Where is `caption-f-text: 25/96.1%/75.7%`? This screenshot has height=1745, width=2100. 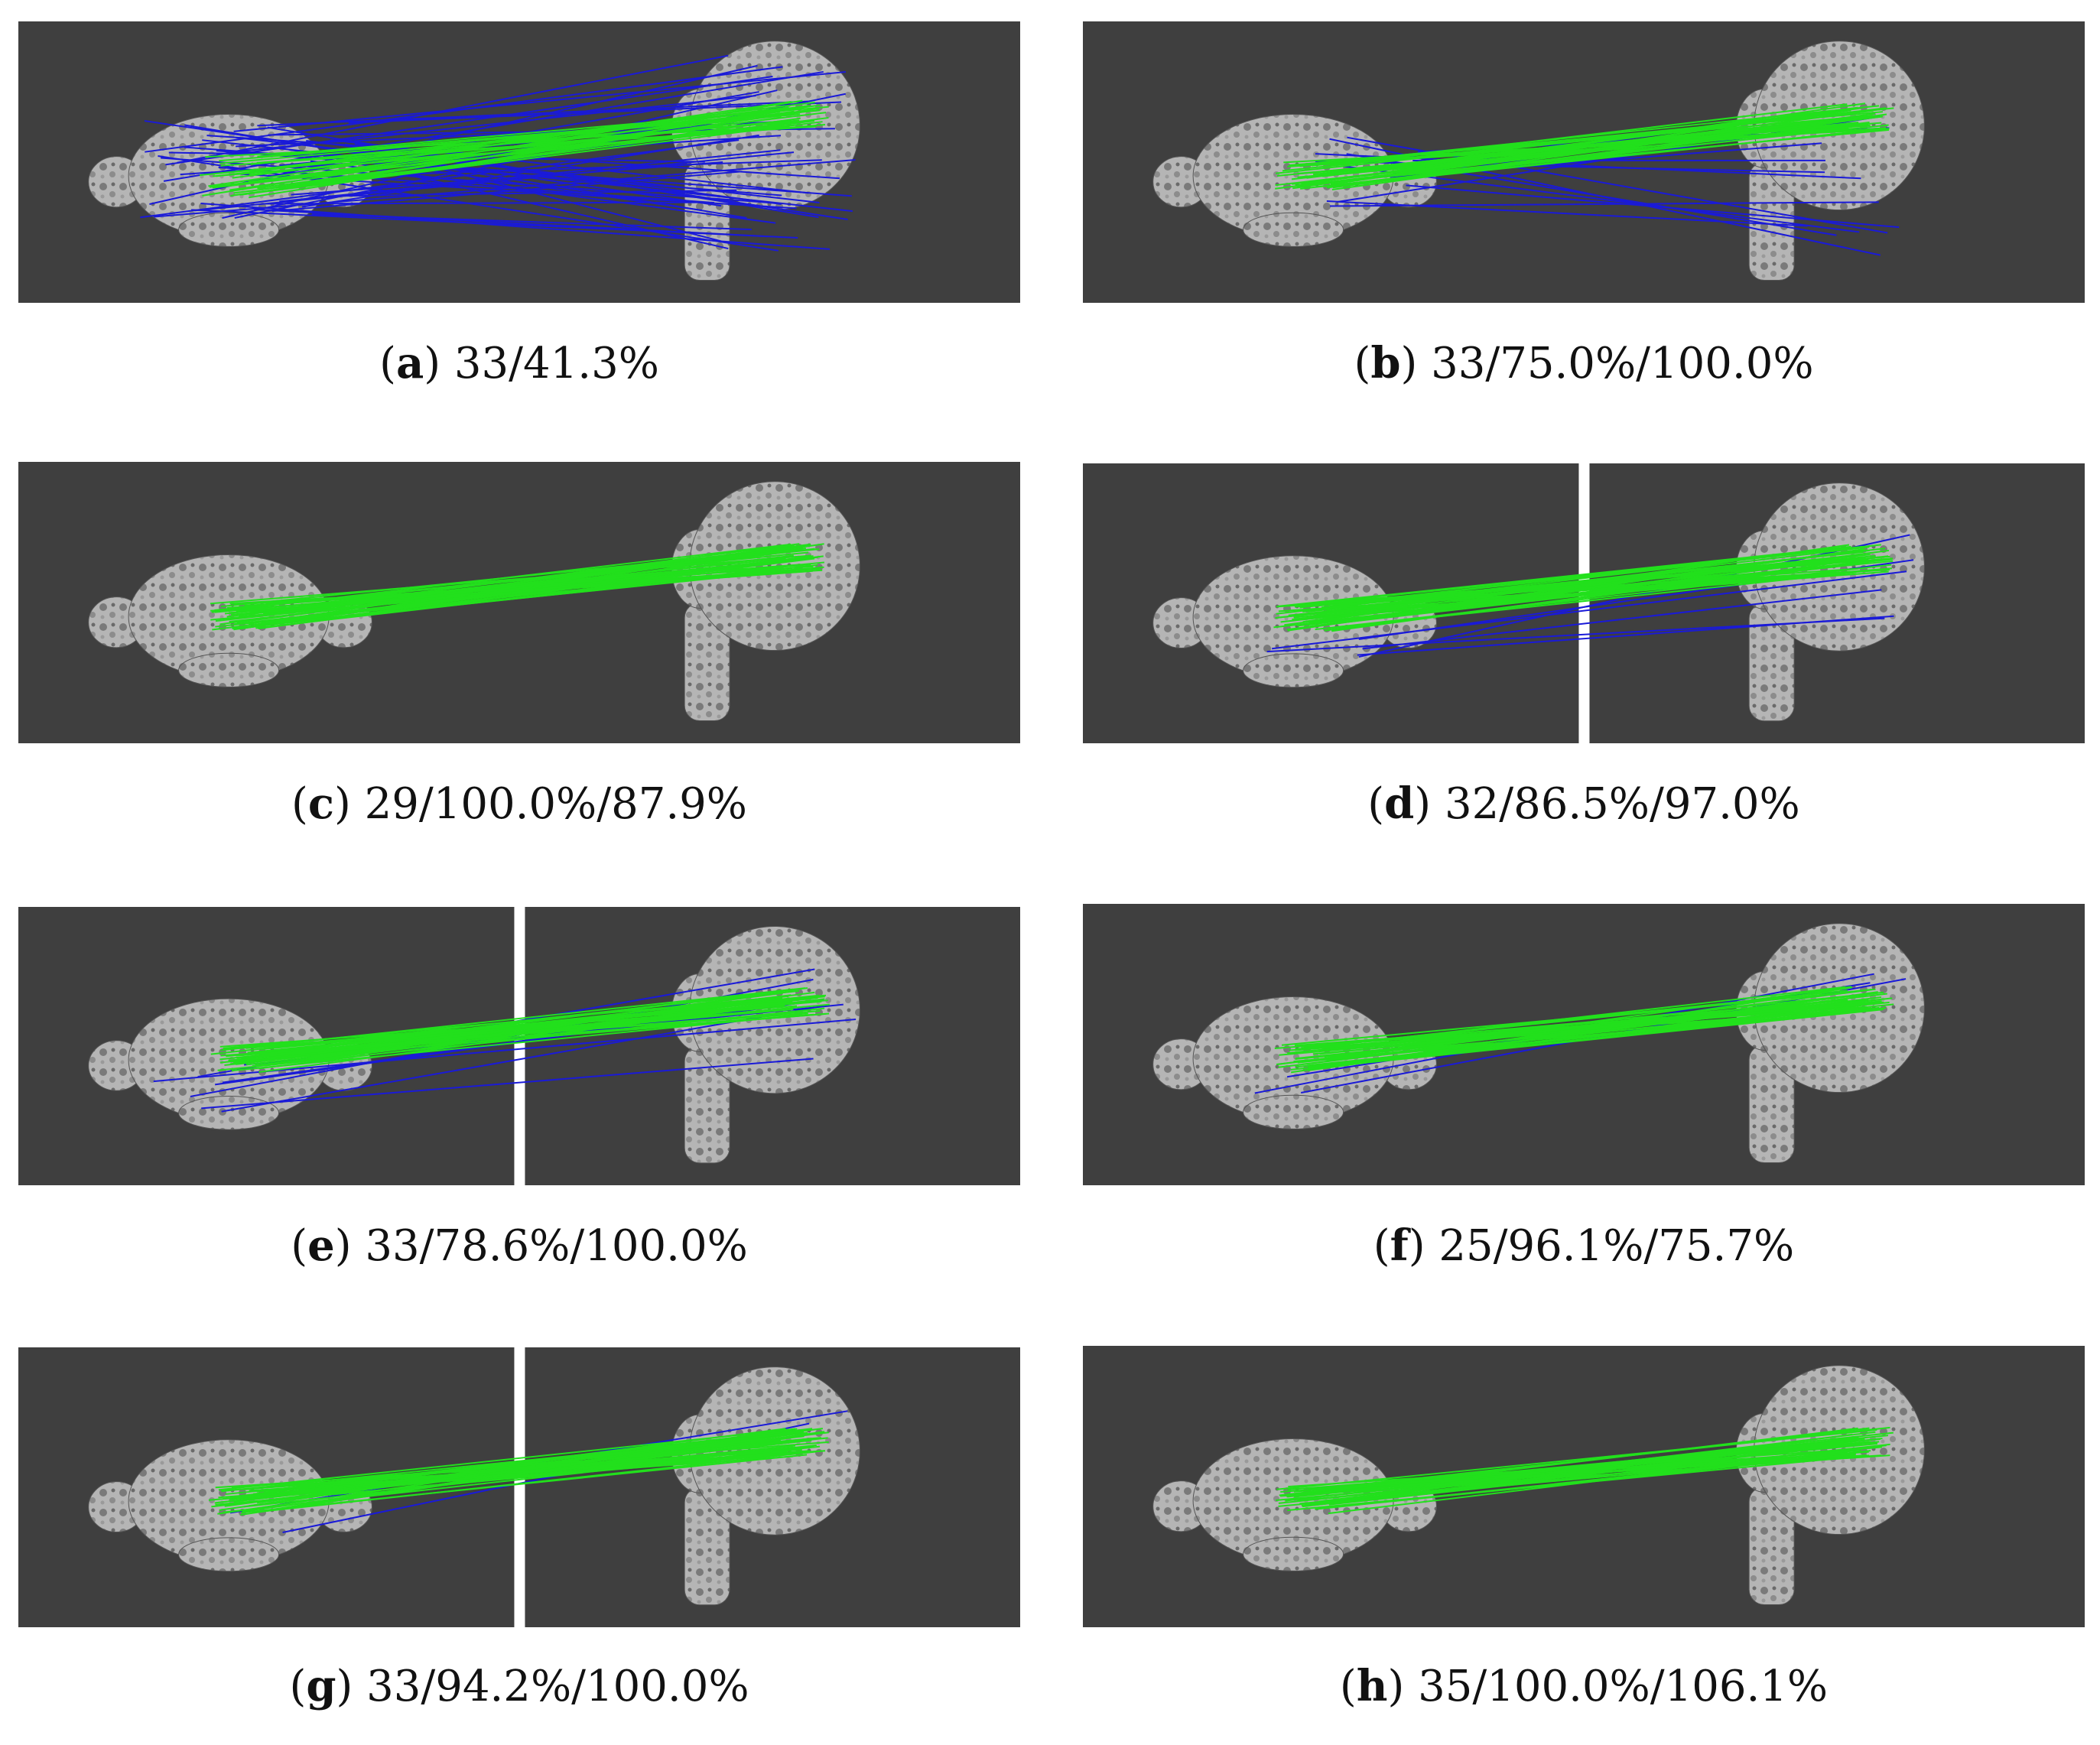
caption-f-text: 25/96.1%/75.7% is located at coordinates (1617, 1246).